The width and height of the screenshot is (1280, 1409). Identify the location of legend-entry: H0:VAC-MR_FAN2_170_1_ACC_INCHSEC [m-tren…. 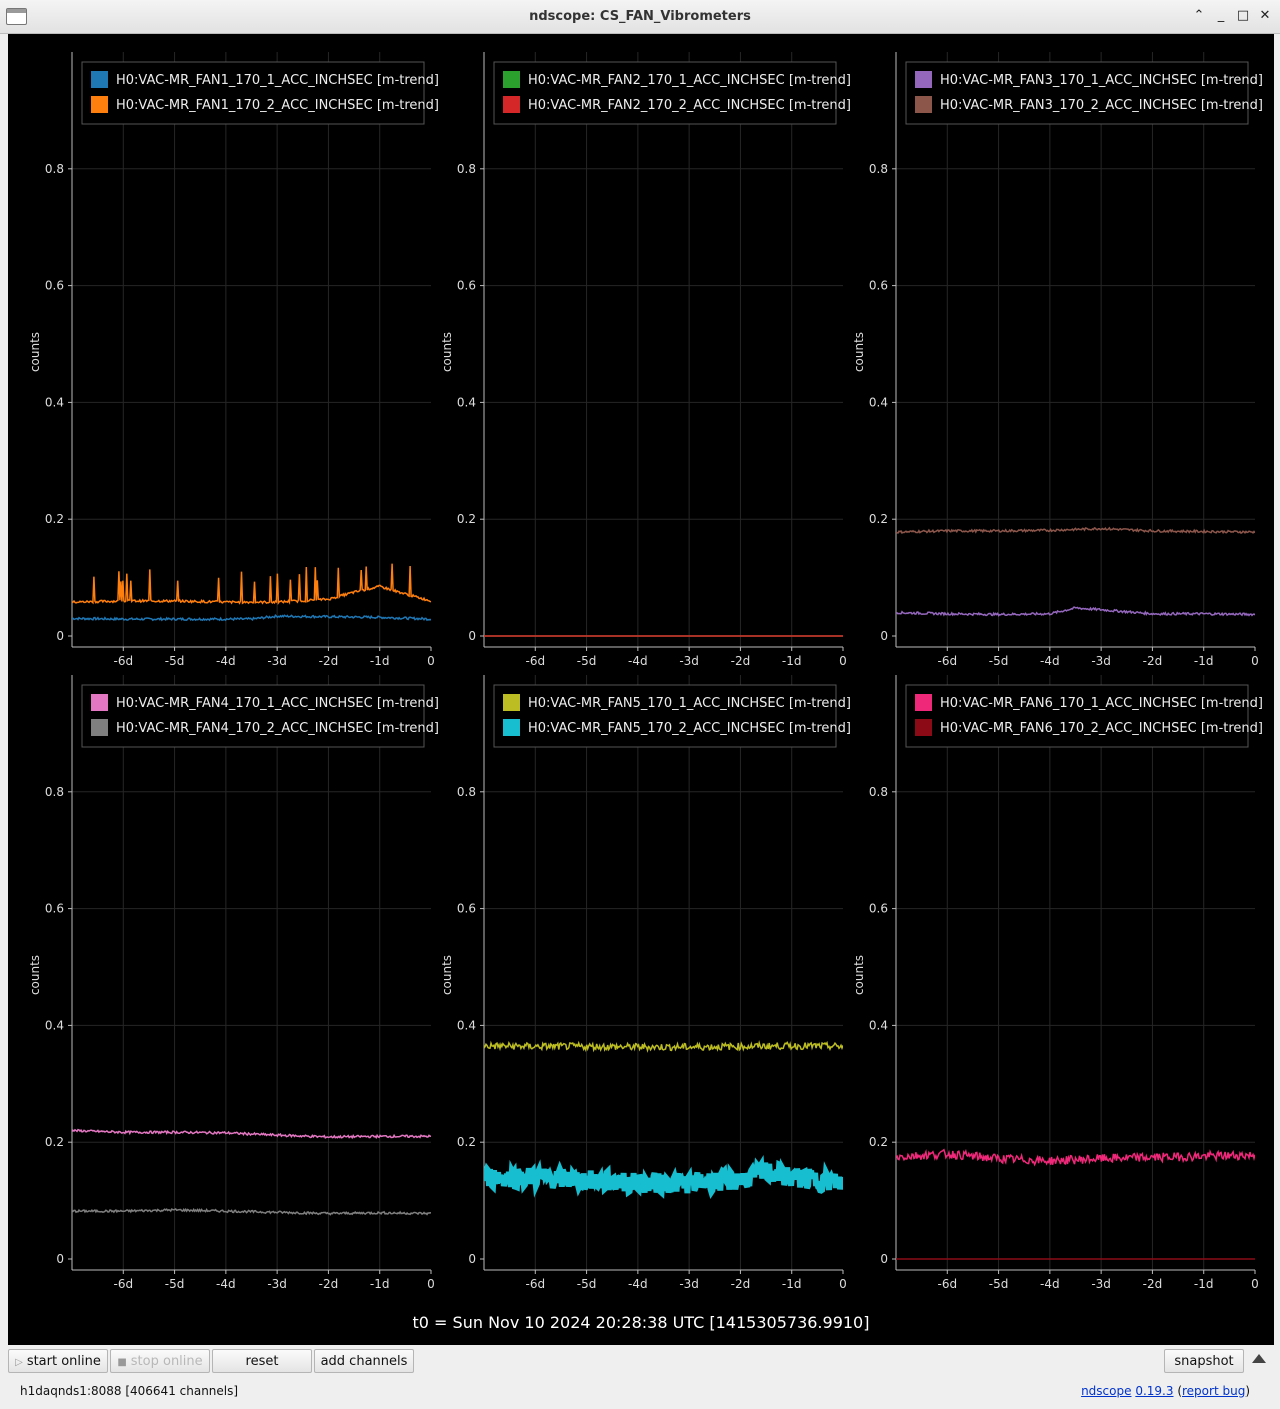
(689, 80).